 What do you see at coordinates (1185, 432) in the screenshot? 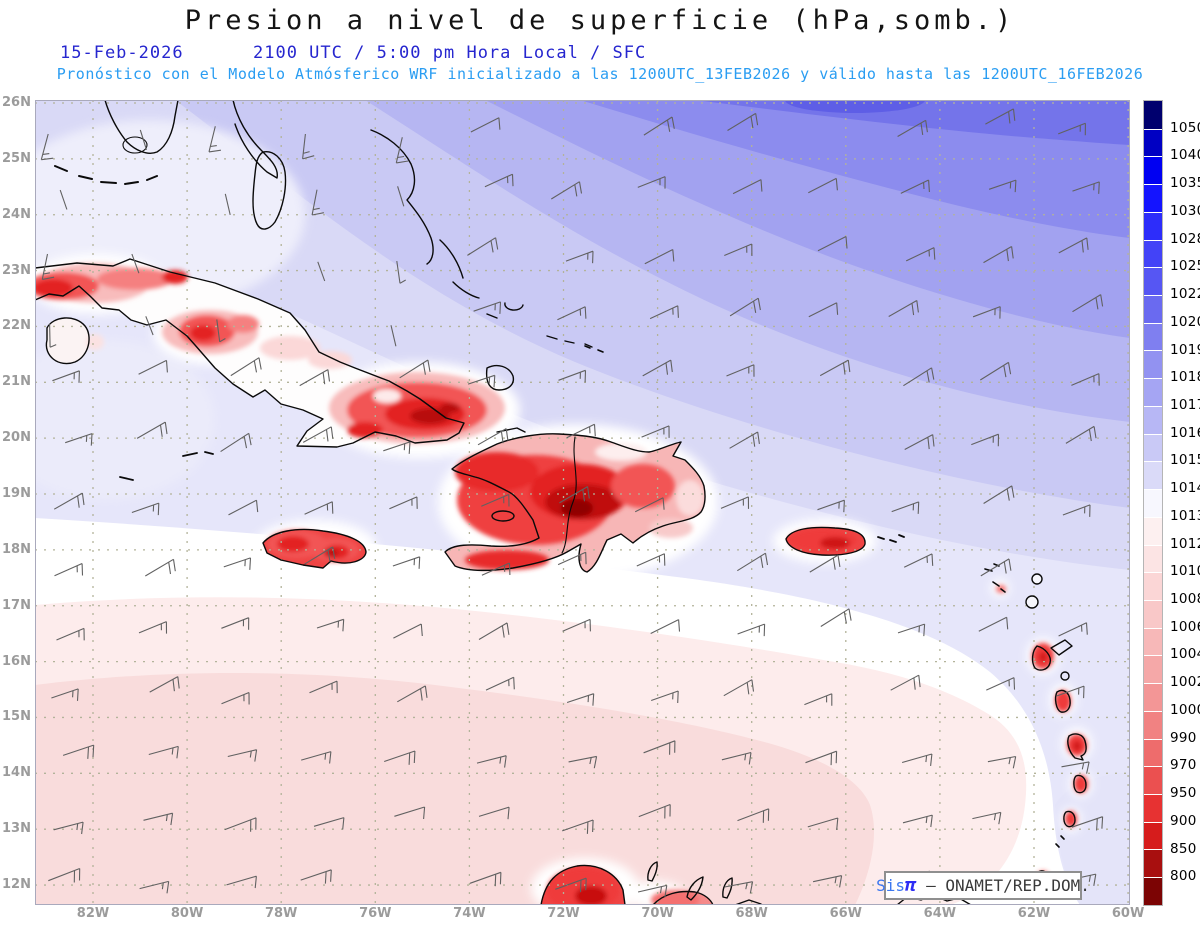
I see `colorbar-tick-label: 1016` at bounding box center [1185, 432].